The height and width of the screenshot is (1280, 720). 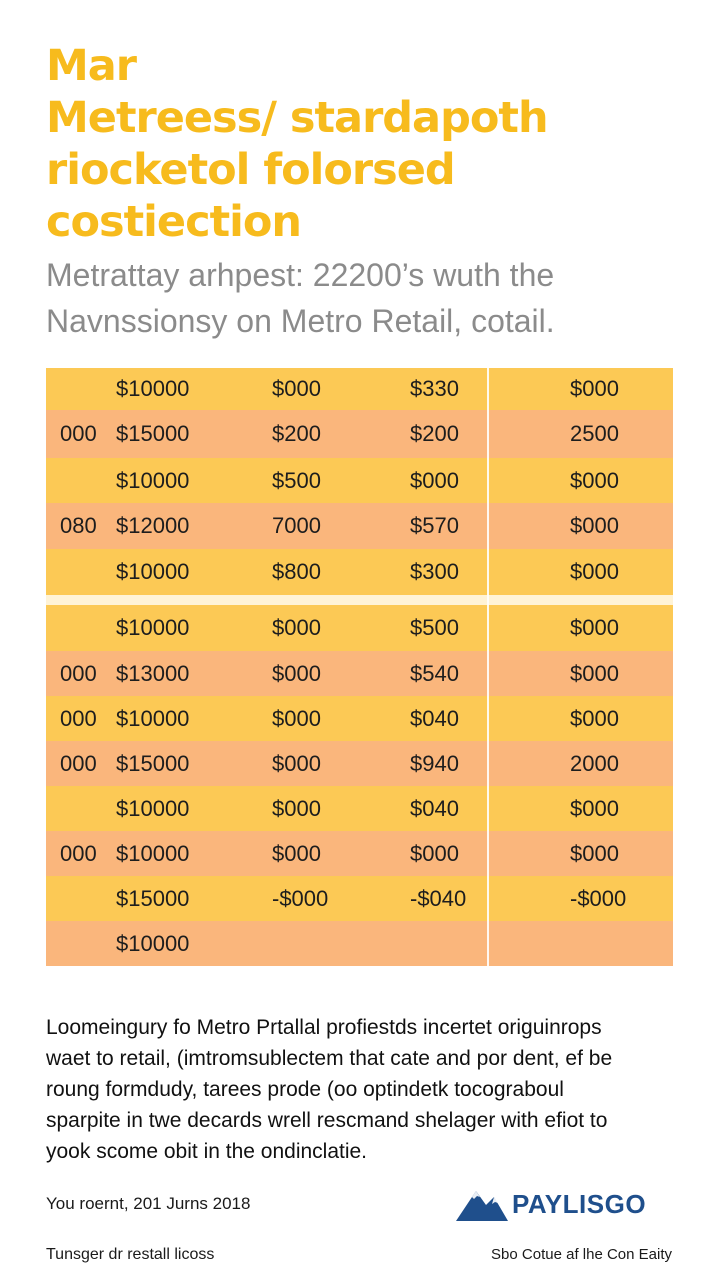 I want to click on table-cell: $13000, so click(x=153, y=673).